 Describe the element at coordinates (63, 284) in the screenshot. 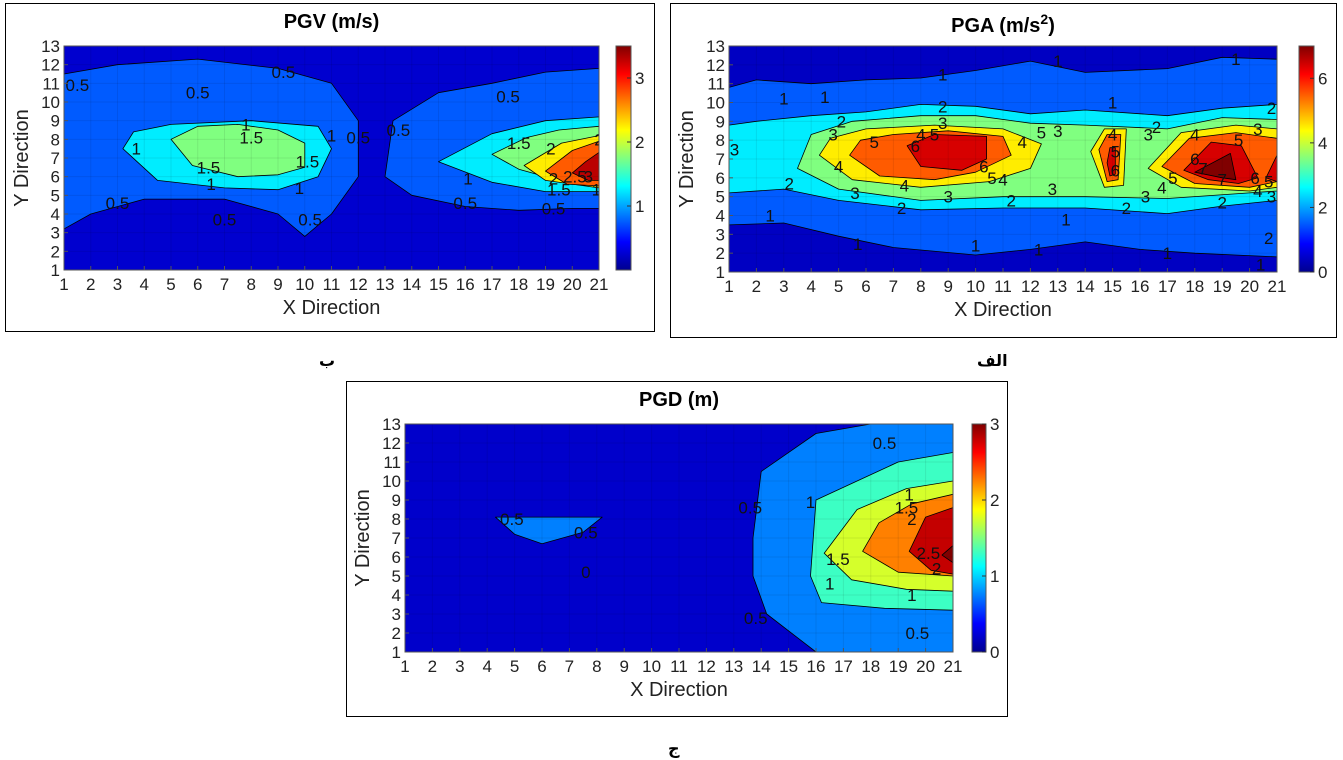

I see `pgv-x-tick-label: 1` at that location.